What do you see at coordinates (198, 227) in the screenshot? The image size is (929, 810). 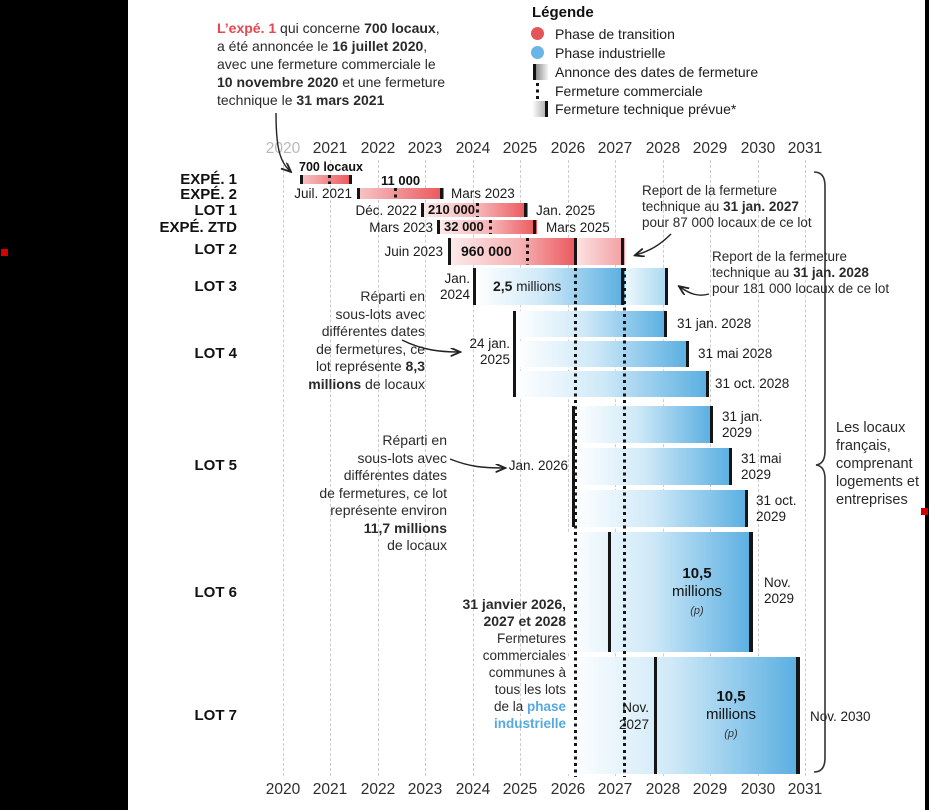 I see `row-label-ztd: EXPÉ. ZTD` at bounding box center [198, 227].